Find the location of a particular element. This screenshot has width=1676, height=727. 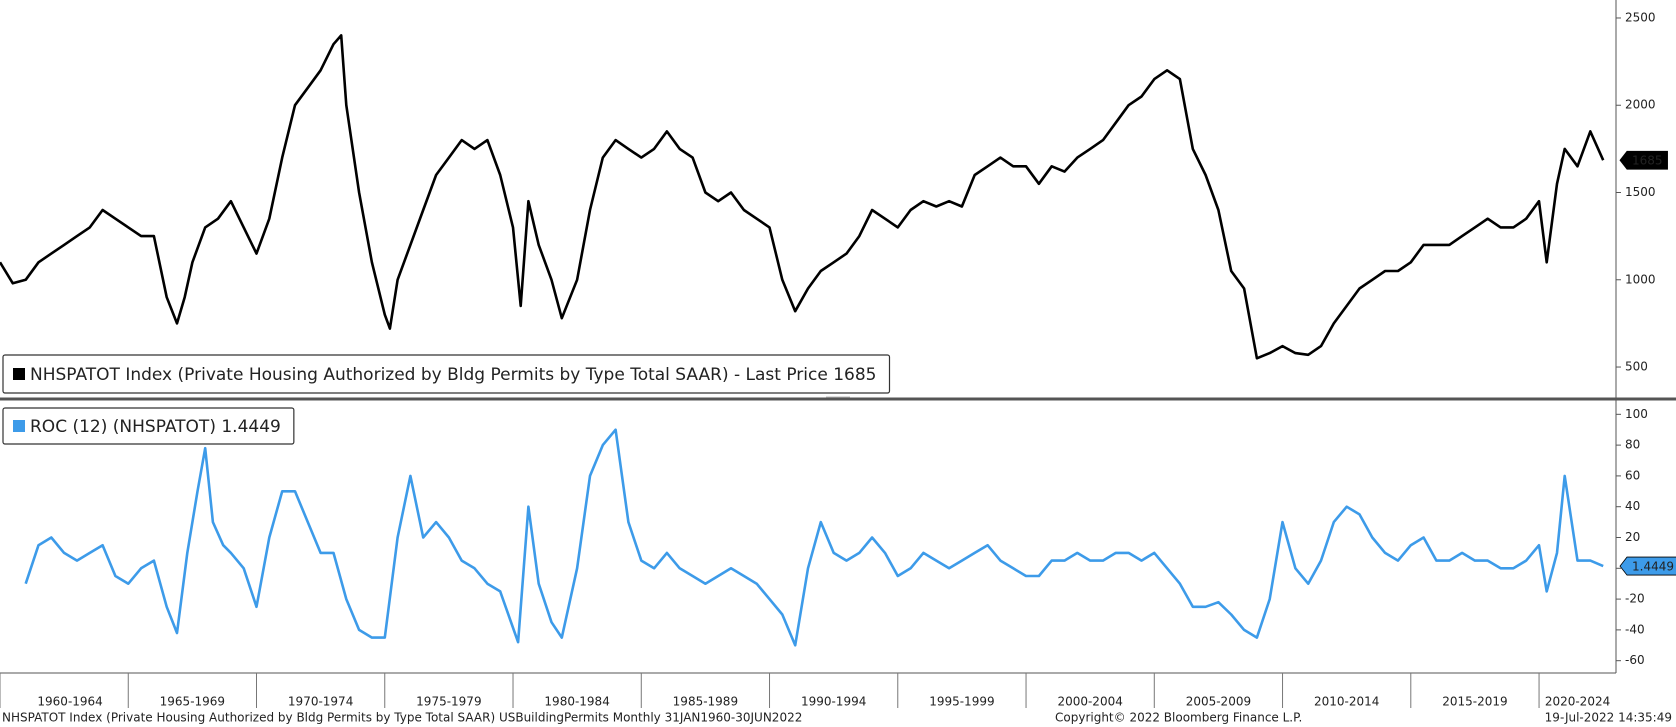

x-tick-label: 2020-2024 is located at coordinates (1577, 702).